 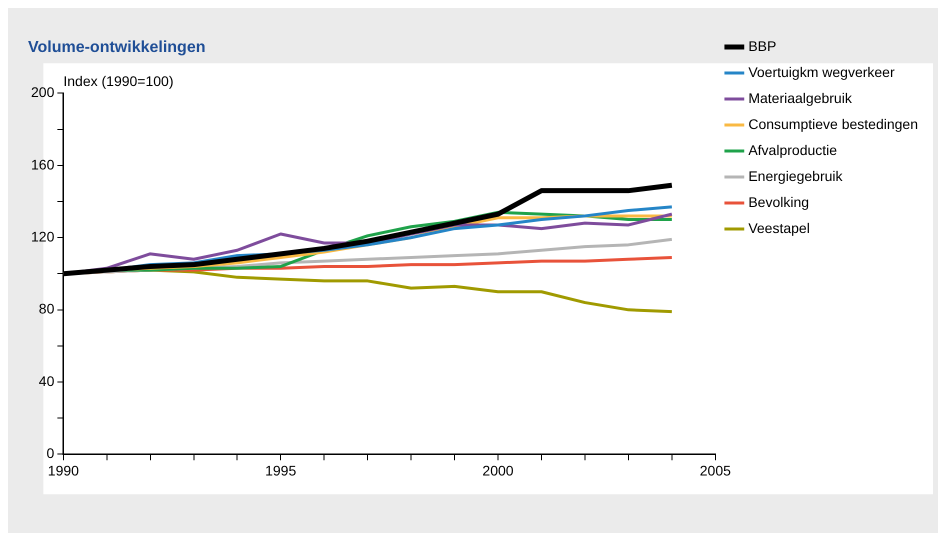 I want to click on y-tick-label: 160, so click(x=43, y=164).